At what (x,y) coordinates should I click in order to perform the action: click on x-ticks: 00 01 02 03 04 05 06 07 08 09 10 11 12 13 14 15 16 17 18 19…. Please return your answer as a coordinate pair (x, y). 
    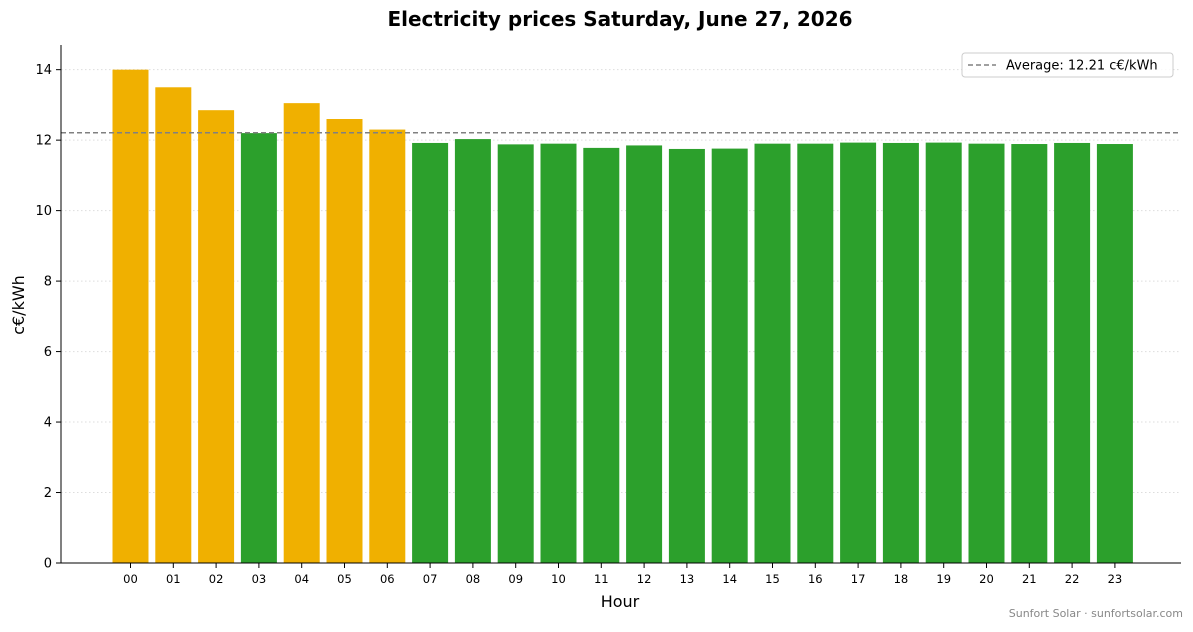
    Looking at the image, I should click on (622, 574).